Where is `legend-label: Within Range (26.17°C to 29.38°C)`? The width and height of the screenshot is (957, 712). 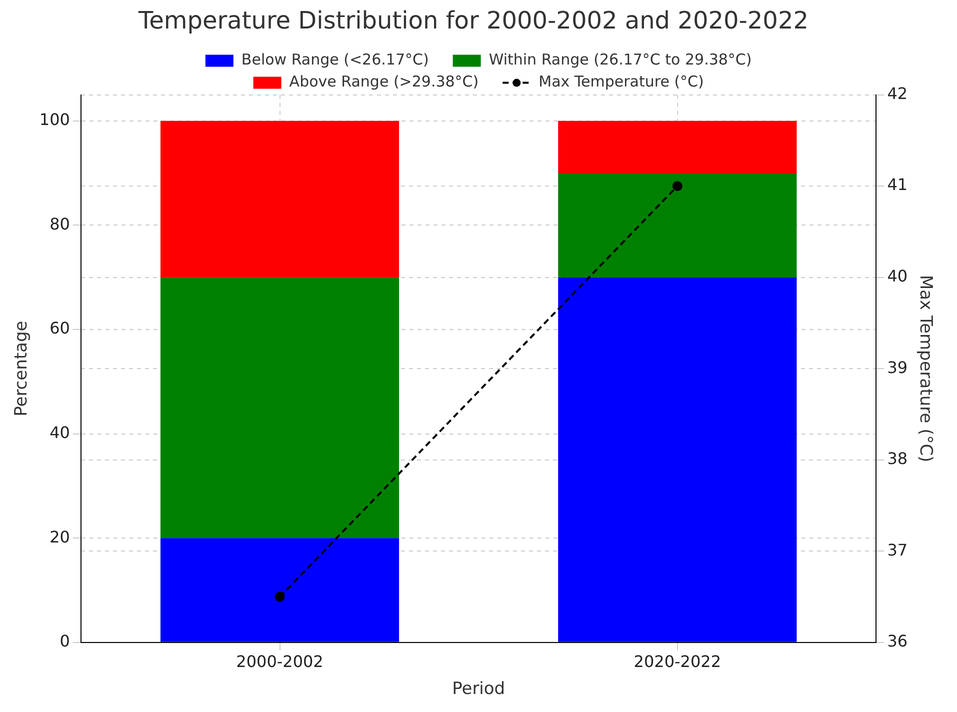 legend-label: Within Range (26.17°C to 29.38°C) is located at coordinates (620, 59).